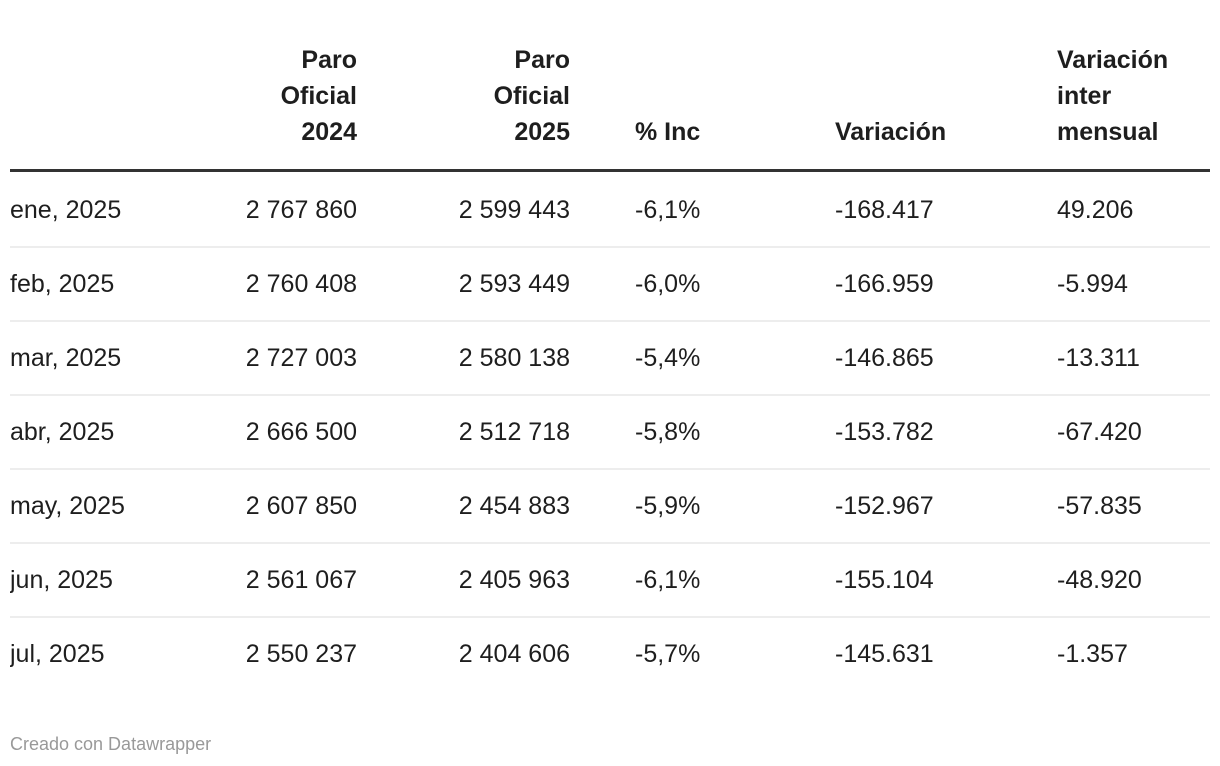  I want to click on table-cell-pct-inc: -5,9%, so click(668, 506).